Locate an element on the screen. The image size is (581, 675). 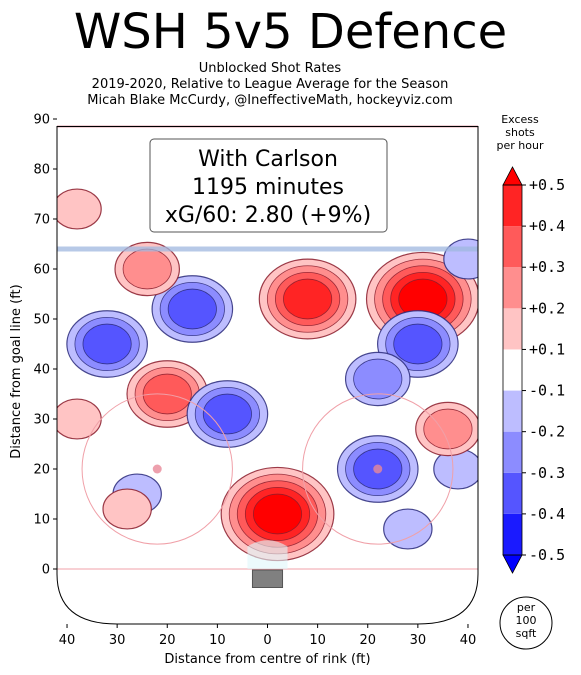
y-tick-label: 50 is located at coordinates (41, 320).